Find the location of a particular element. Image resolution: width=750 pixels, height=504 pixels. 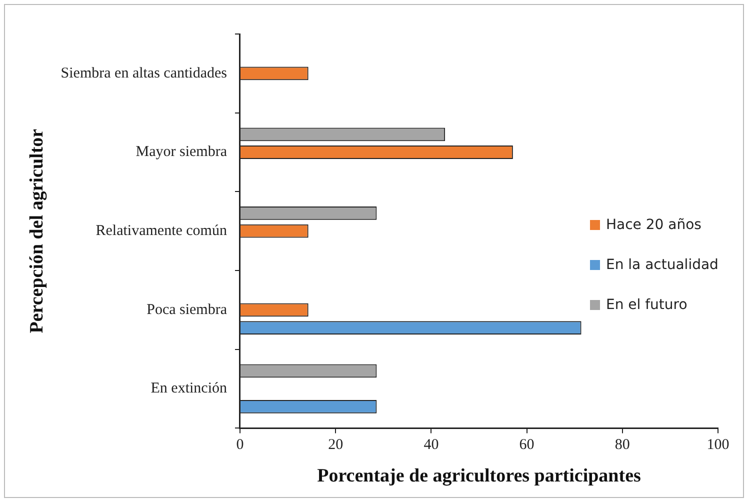

x-tick-label: 60 is located at coordinates (526, 445).